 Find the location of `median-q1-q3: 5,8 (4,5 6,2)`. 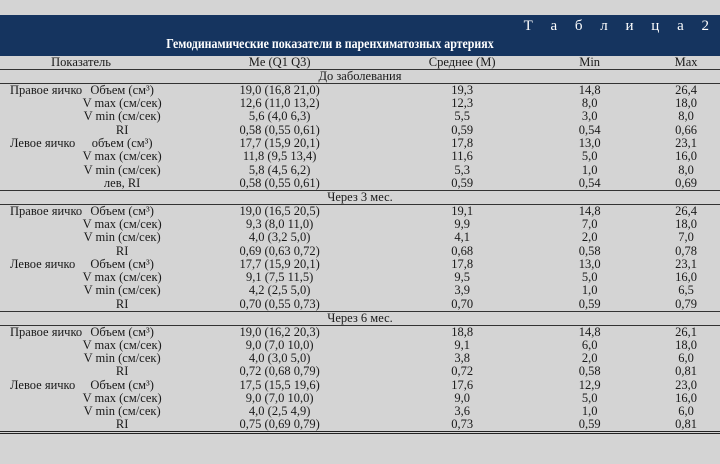

median-q1-q3: 5,8 (4,5 6,2) is located at coordinates (279, 169).